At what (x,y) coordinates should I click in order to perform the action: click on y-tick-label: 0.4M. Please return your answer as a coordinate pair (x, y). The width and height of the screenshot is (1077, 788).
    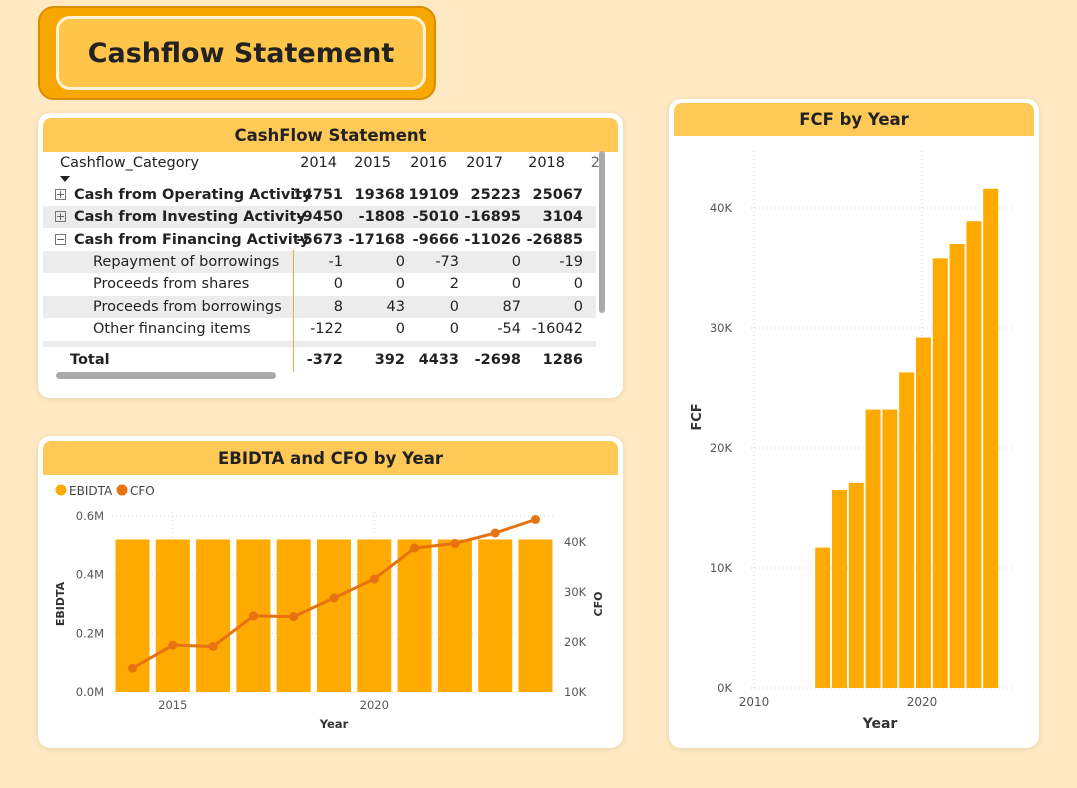
    Looking at the image, I should click on (90, 575).